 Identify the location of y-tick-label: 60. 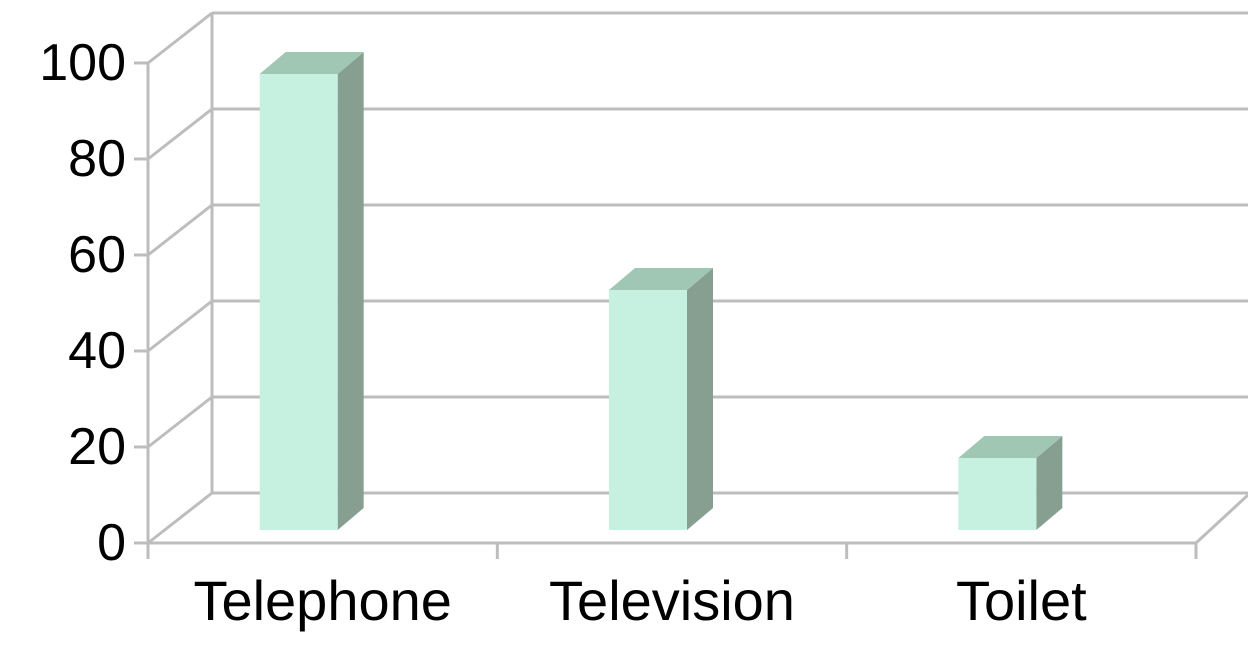
(97, 255).